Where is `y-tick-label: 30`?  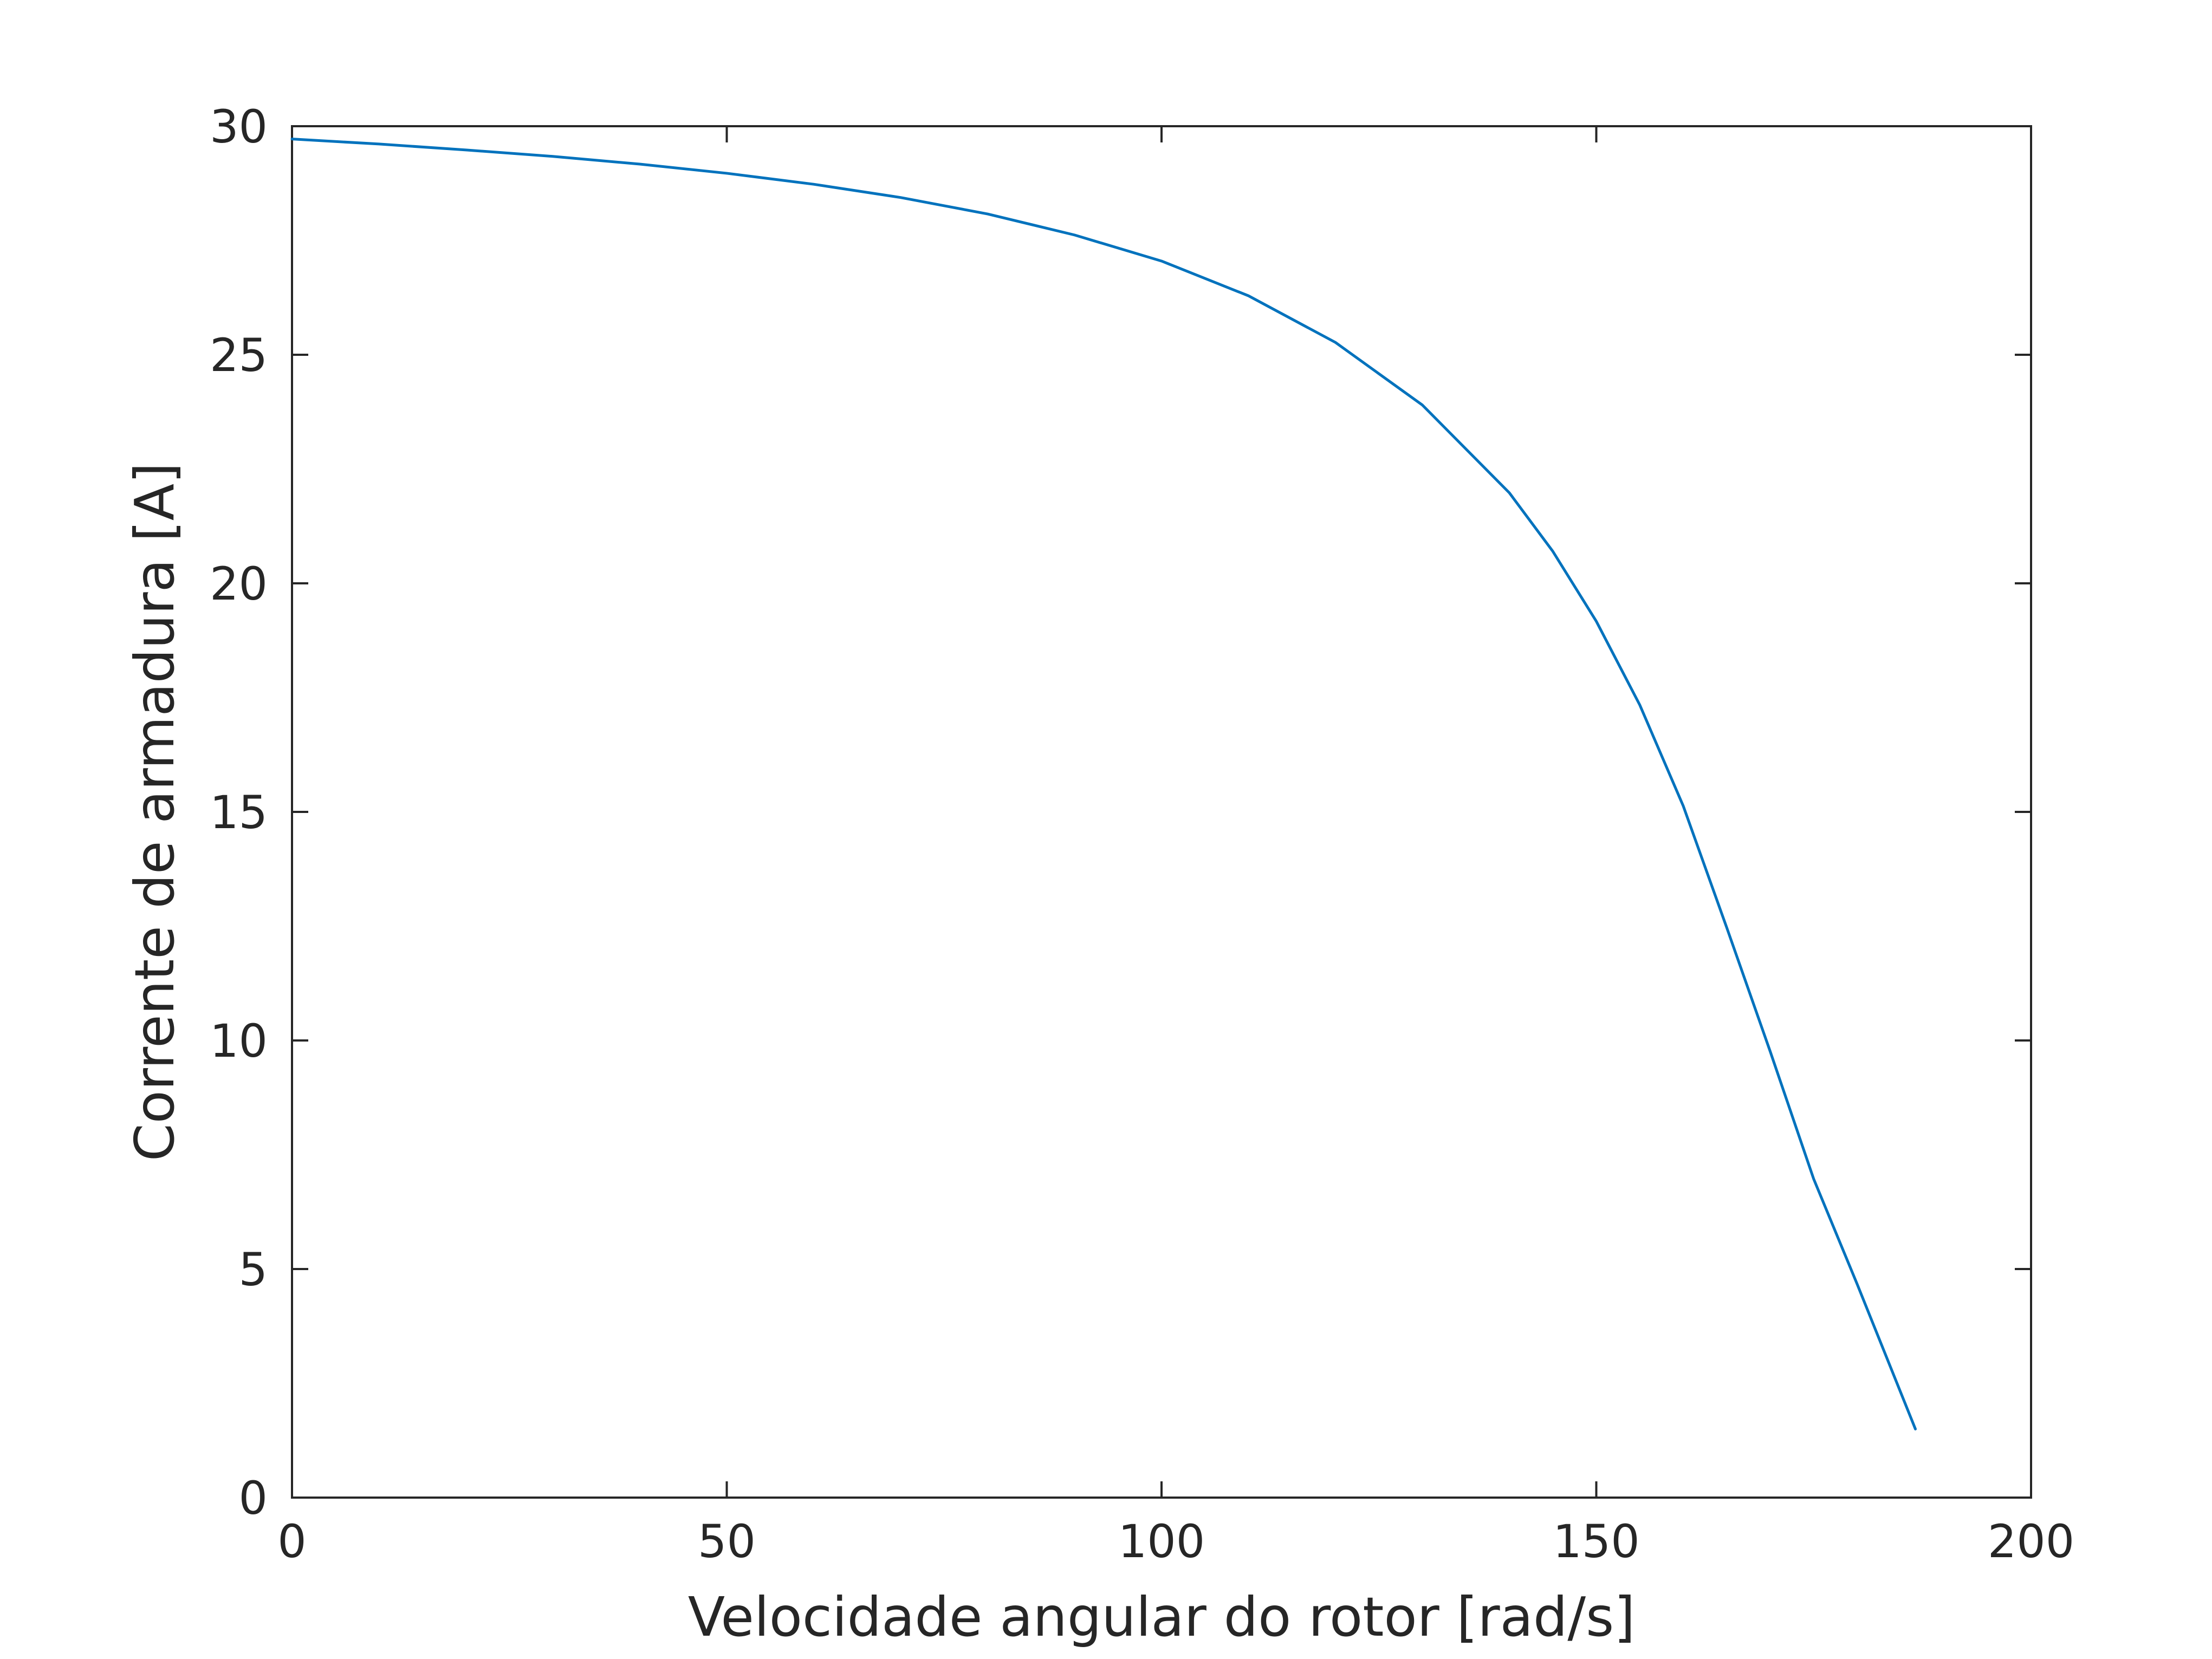
y-tick-label: 30 is located at coordinates (239, 127).